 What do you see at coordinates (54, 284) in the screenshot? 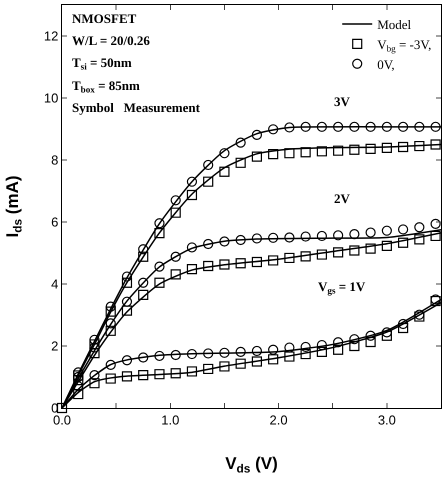
I see `y-tick-label: 4` at bounding box center [54, 284].